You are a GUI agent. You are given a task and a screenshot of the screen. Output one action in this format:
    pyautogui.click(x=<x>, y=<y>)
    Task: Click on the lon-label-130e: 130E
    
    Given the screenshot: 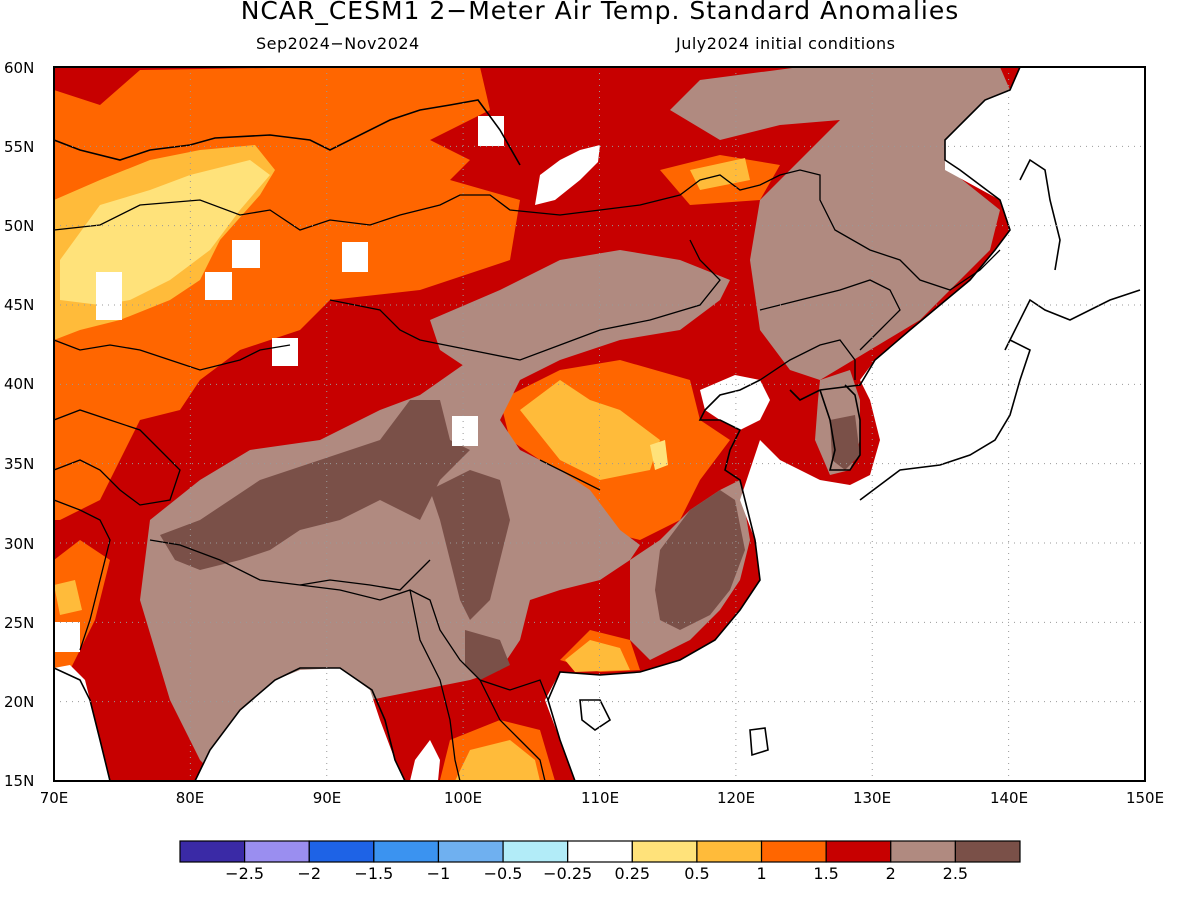 What is the action you would take?
    pyautogui.click(x=872, y=798)
    